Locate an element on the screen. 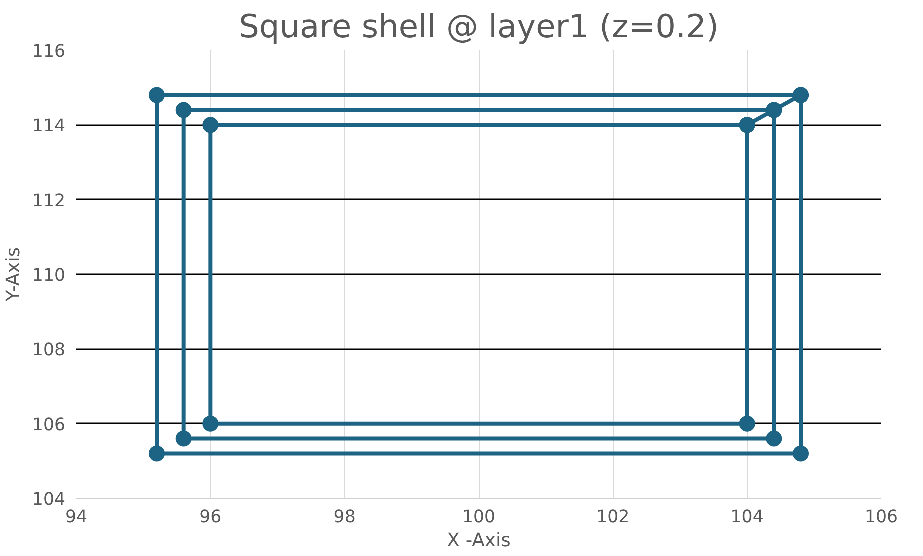  y-tick-label: 104 is located at coordinates (49, 500).